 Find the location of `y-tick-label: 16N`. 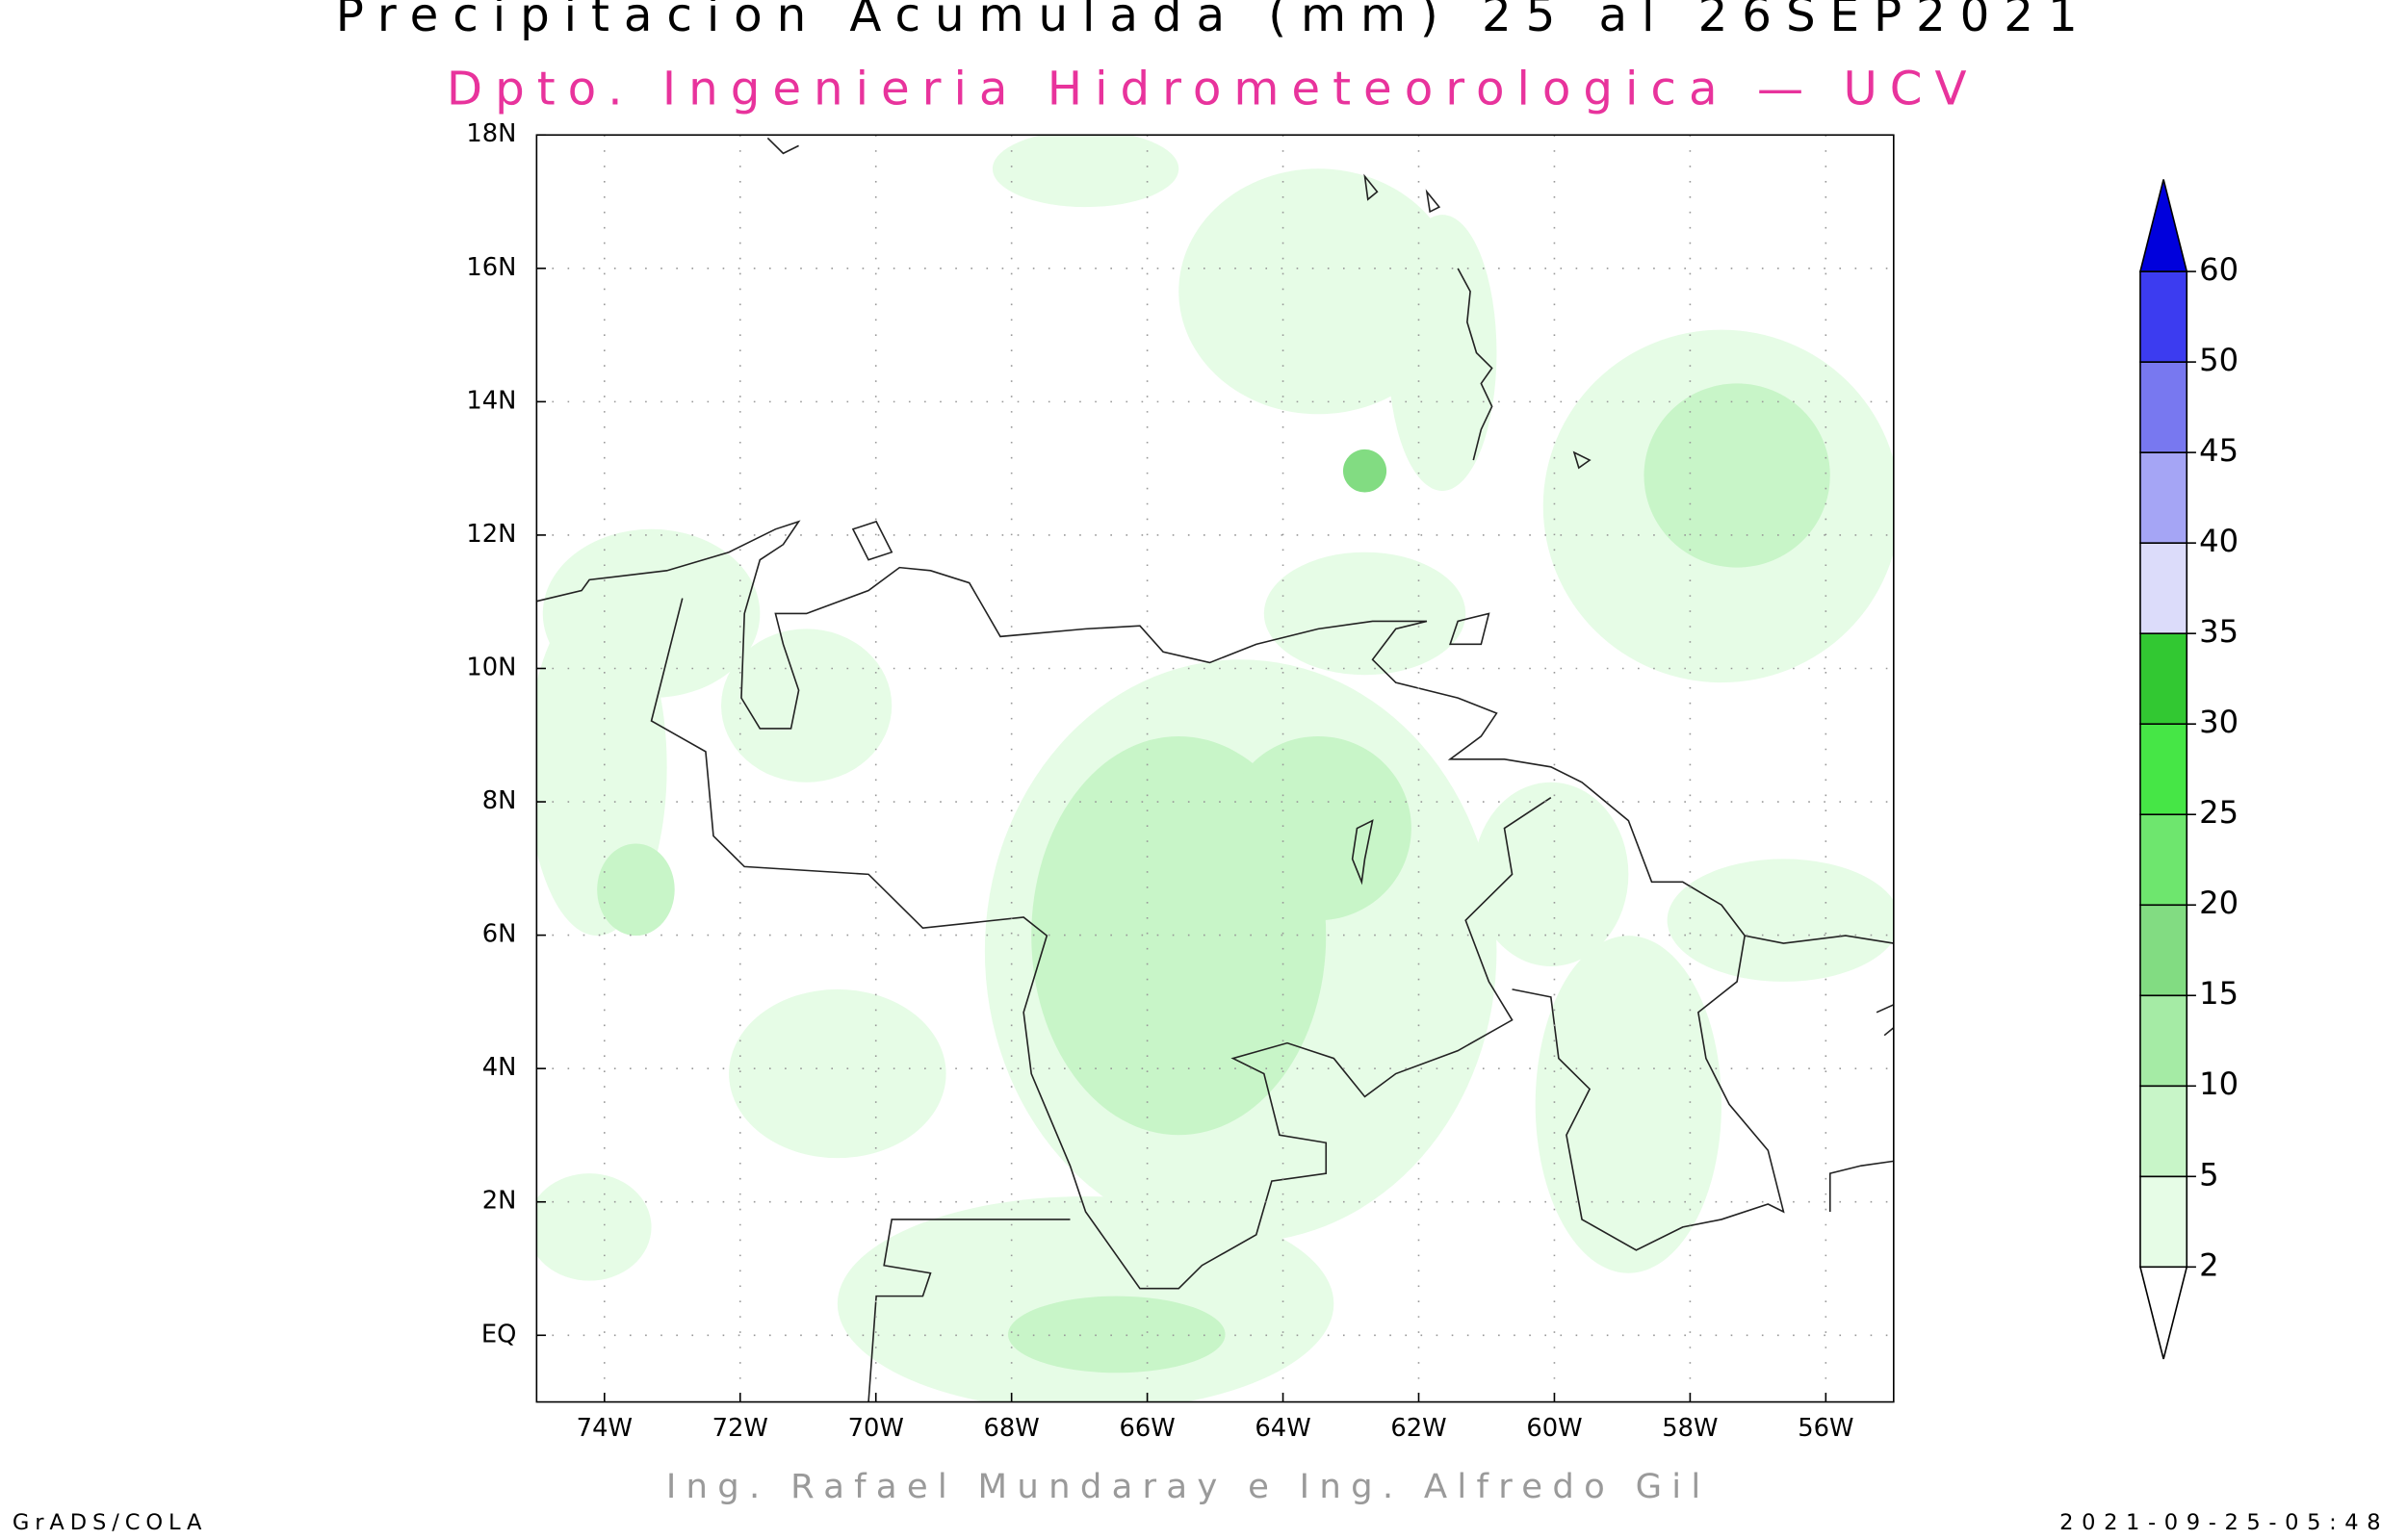

y-tick-label: 16N is located at coordinates (491, 267).